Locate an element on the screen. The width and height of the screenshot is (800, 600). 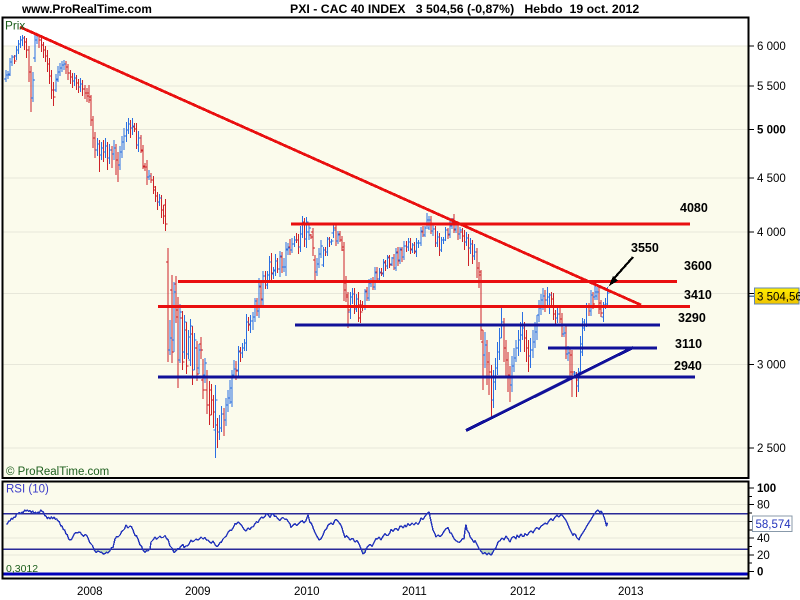
svg-text: 4 000 is located at coordinates (771, 233).